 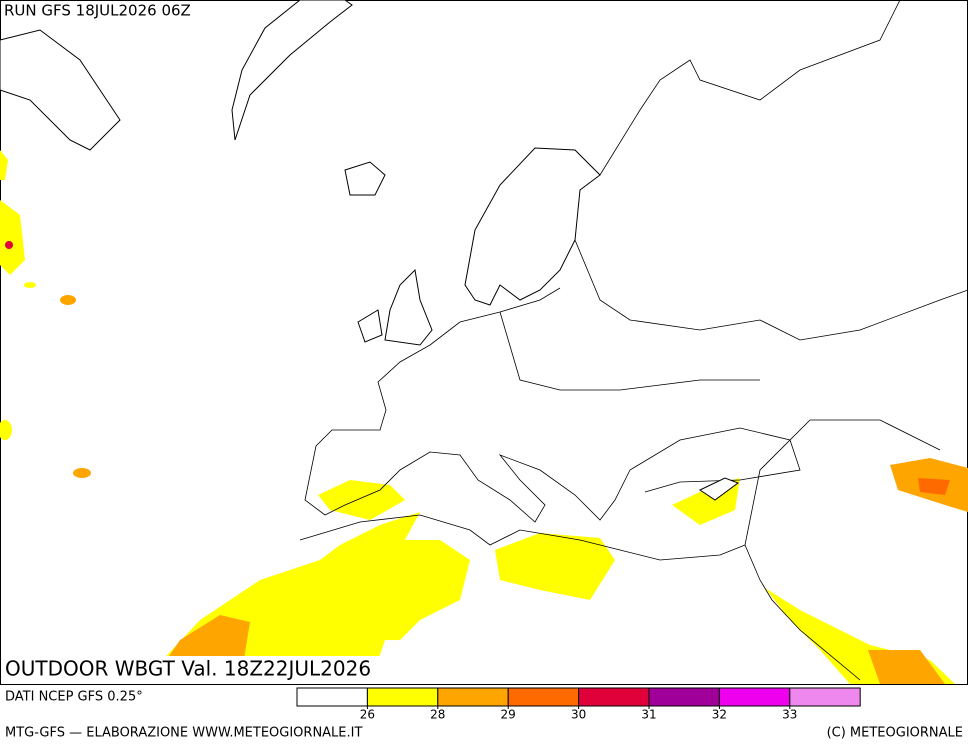 I want to click on legend-tick-label: 33, so click(x=789, y=715).